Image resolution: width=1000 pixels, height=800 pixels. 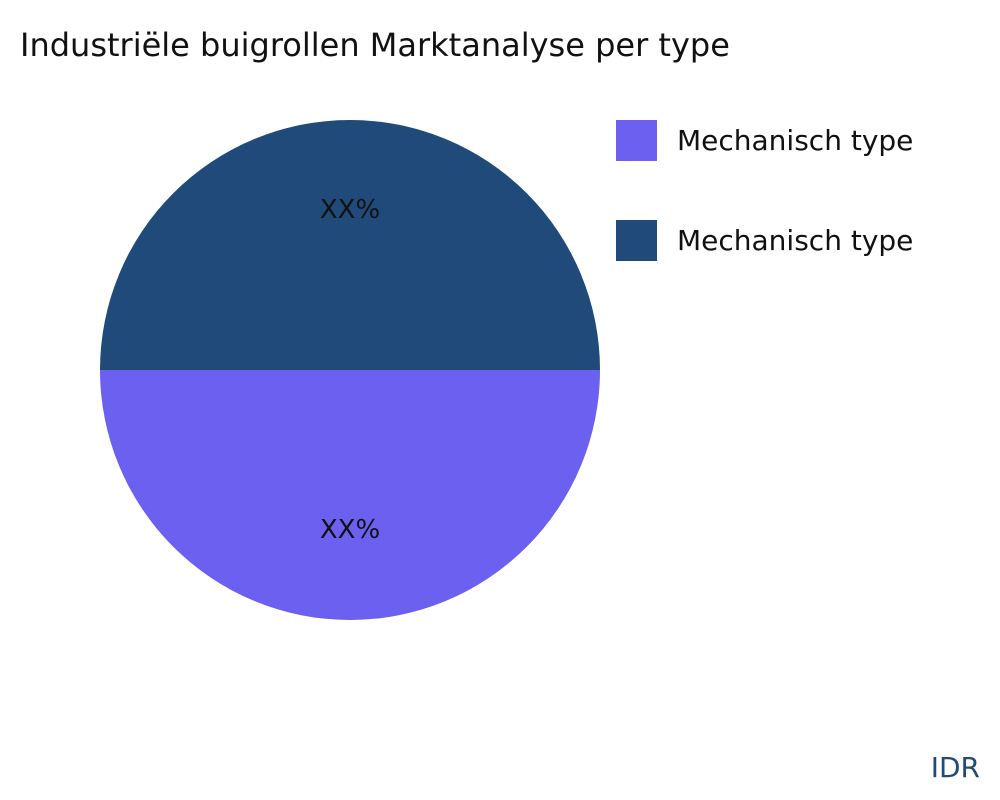 I want to click on brand-logo: IDR, so click(x=955, y=767).